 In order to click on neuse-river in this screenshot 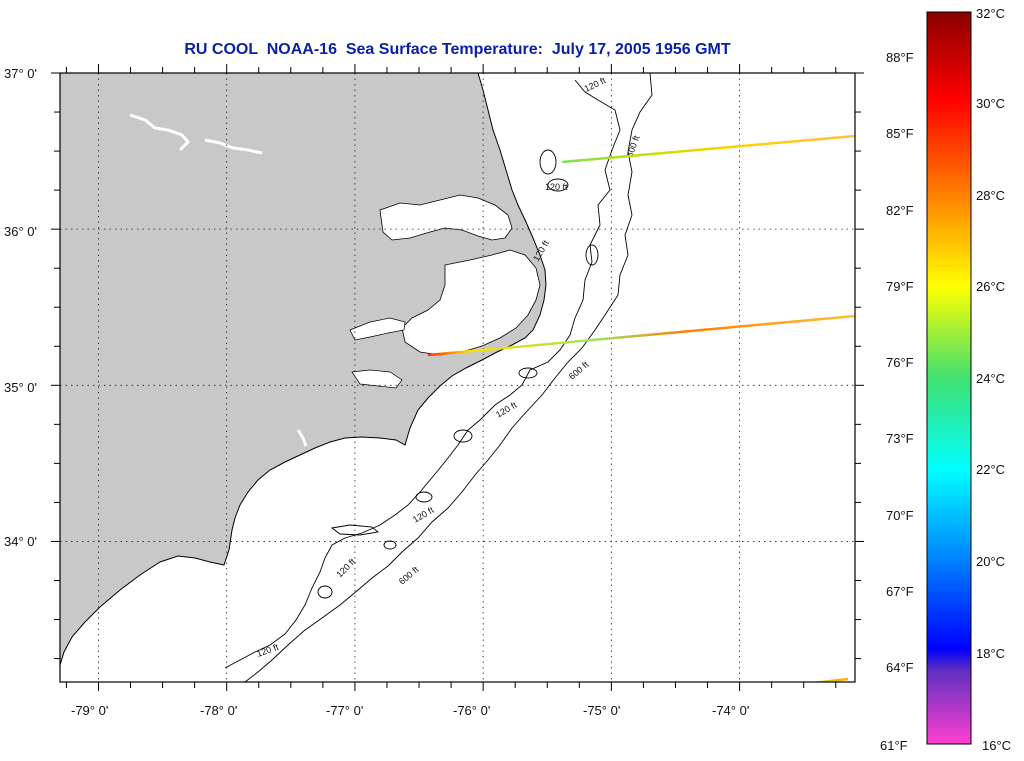, I will do `click(377, 379)`.